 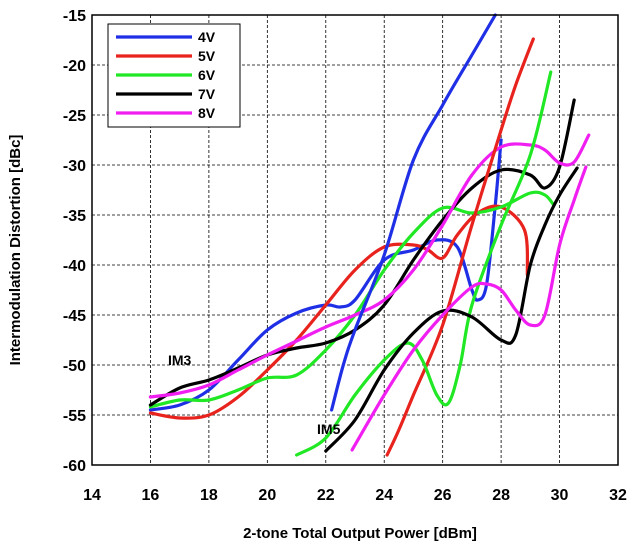 I want to click on annotation-im5: IM5, so click(x=329, y=429).